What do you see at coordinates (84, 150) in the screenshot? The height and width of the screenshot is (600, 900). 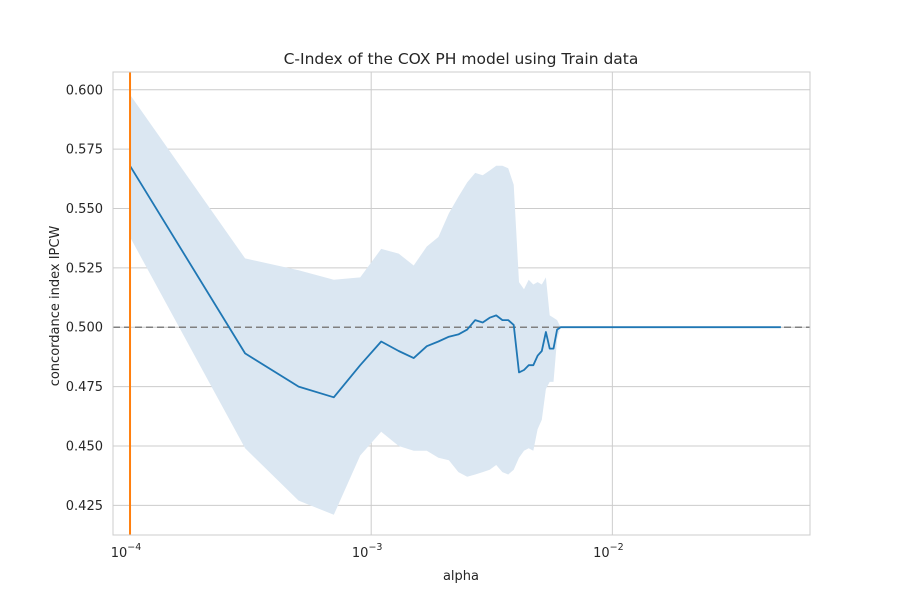 I see `y-tick-label: 0.575` at bounding box center [84, 150].